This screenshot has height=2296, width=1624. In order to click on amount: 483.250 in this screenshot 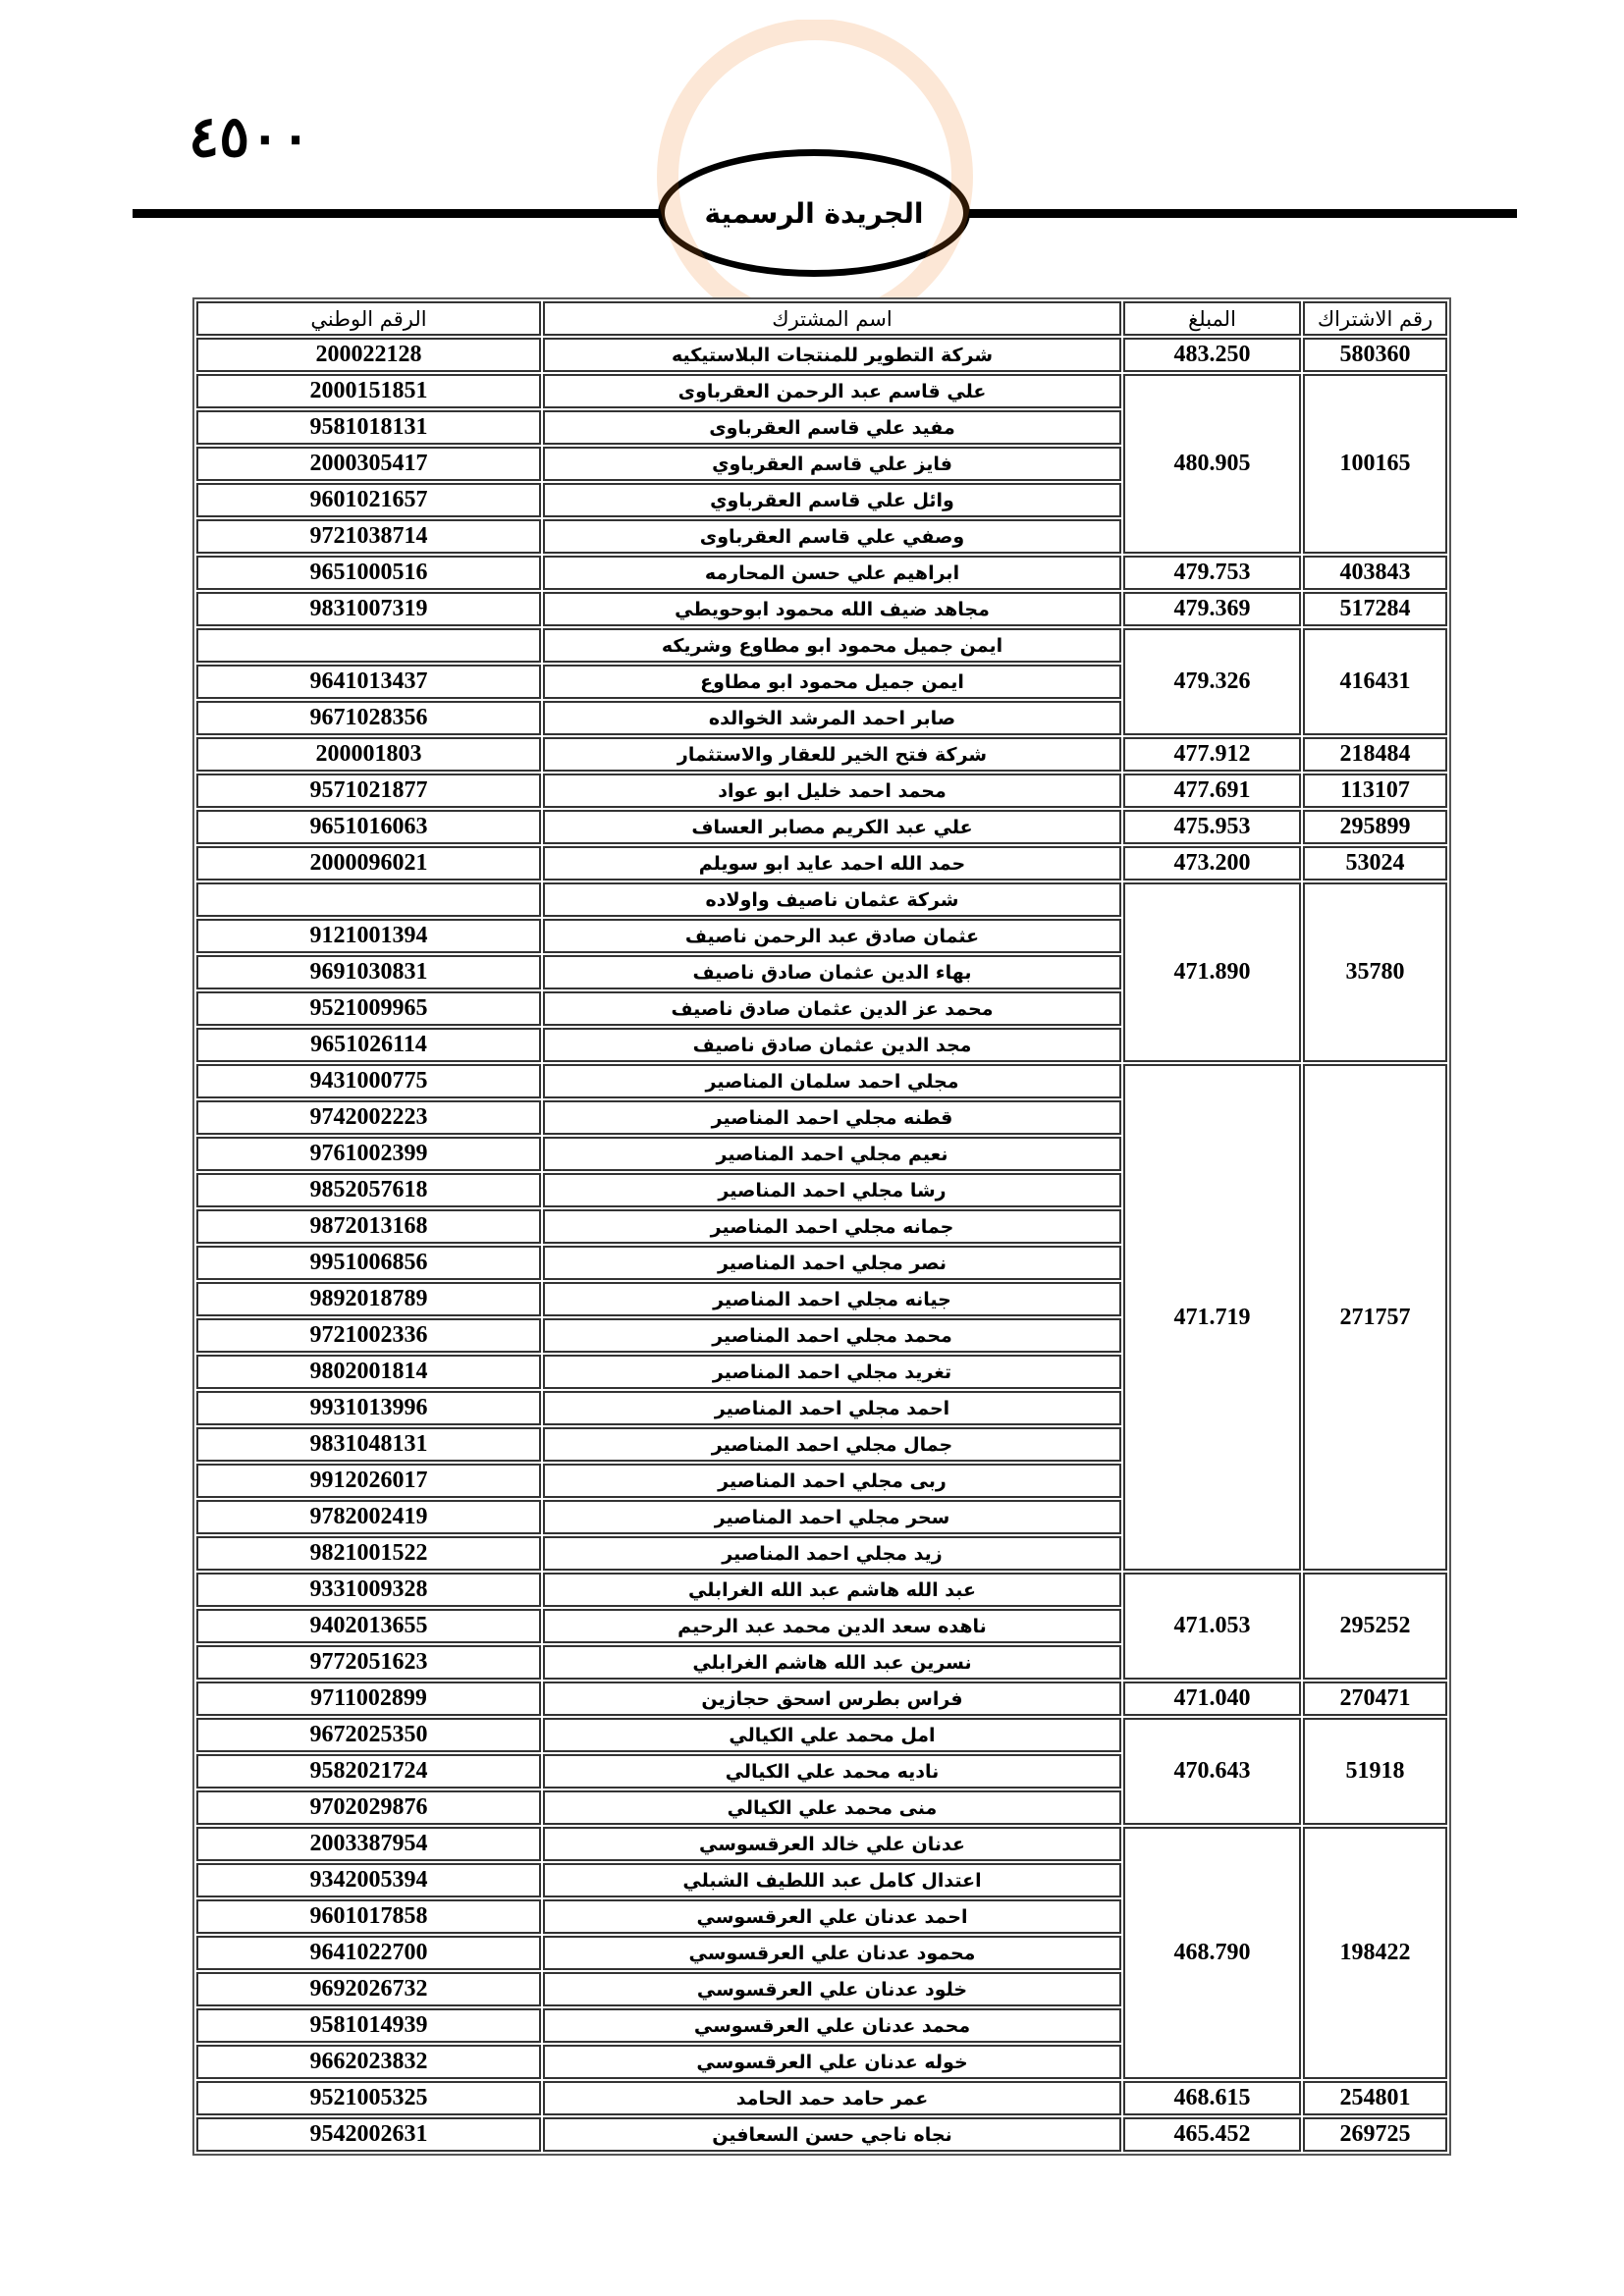, I will do `click(1212, 355)`.